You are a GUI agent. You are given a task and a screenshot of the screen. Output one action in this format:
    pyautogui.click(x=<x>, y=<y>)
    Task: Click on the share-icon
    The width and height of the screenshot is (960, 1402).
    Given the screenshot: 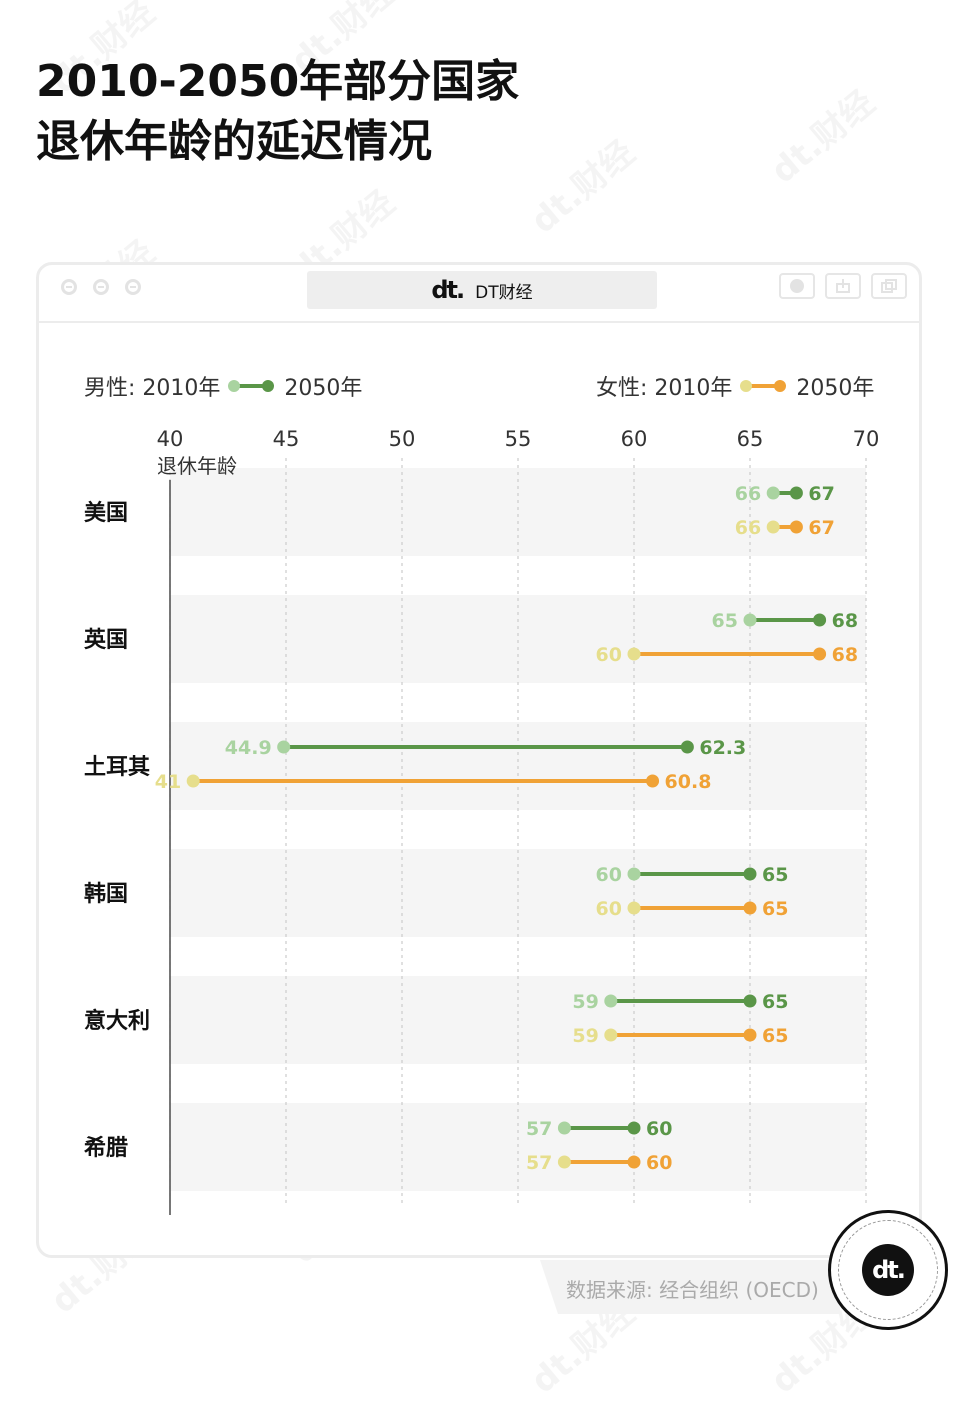 What is the action you would take?
    pyautogui.click(x=843, y=286)
    